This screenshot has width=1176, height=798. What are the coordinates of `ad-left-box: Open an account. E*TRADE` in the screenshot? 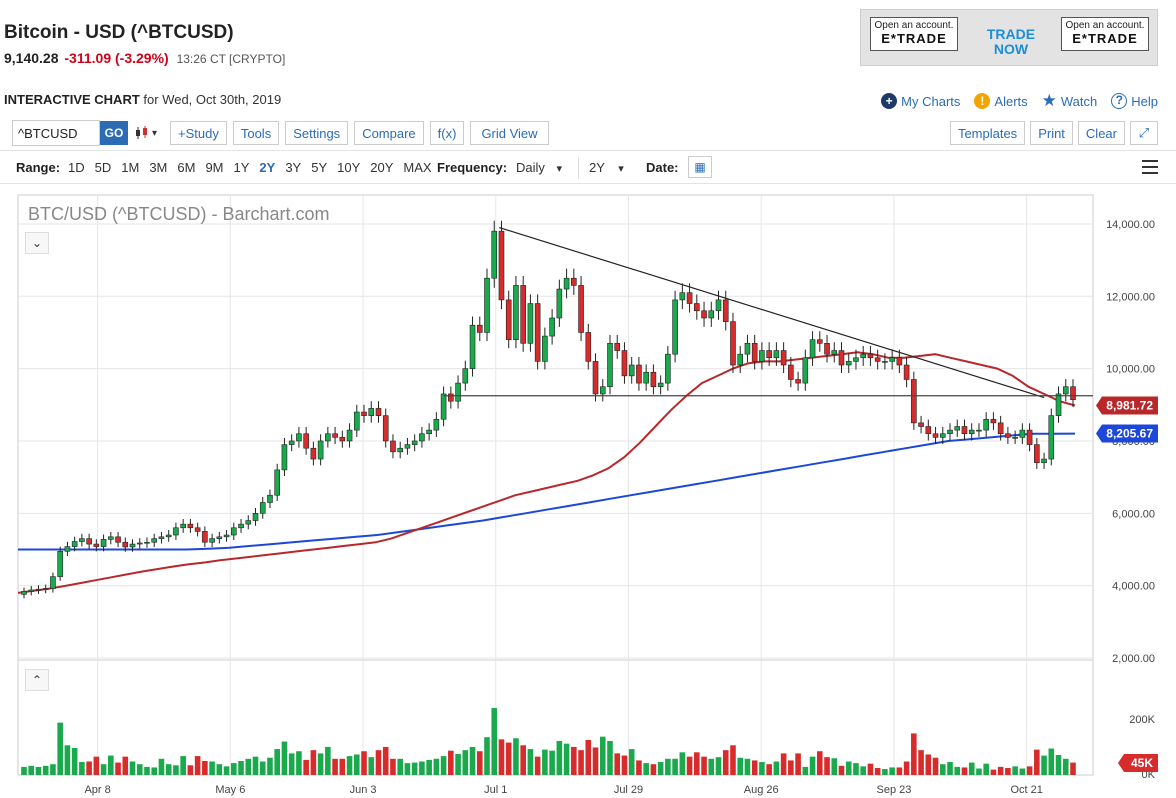 It's located at (914, 34).